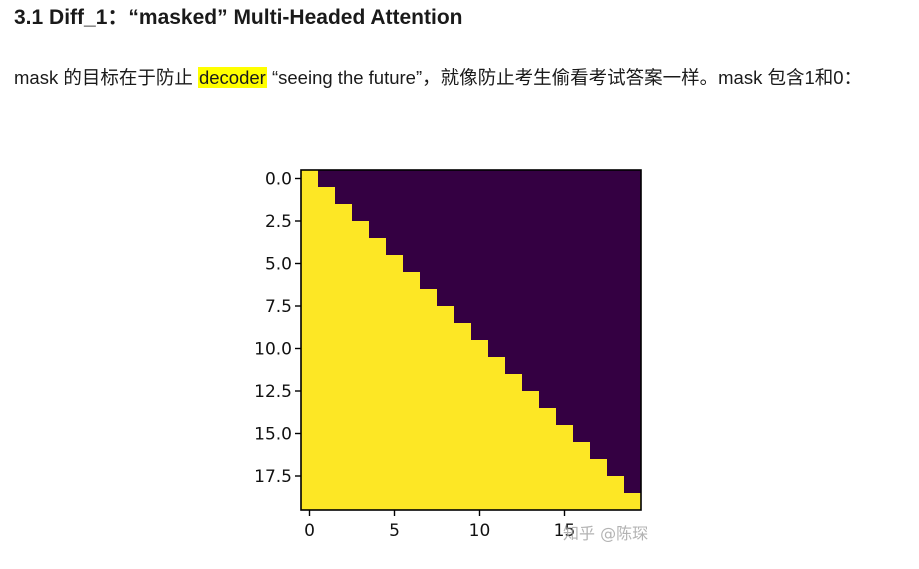 The width and height of the screenshot is (919, 569). Describe the element at coordinates (273, 350) in the screenshot. I see `y-tick-label: 10.0` at that location.